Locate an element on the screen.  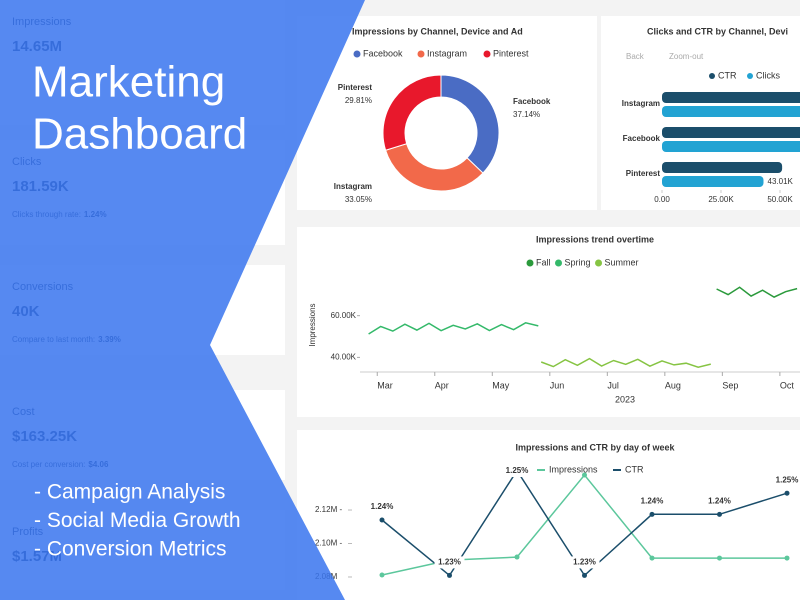
y-tick-label: 40.00K is located at coordinates (344, 357).